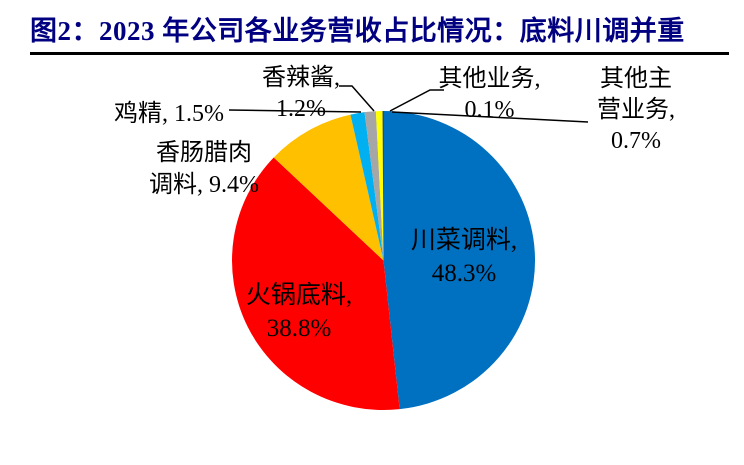  I want to click on data-label-jijing: 鸡精, 1.5%, so click(169, 114).